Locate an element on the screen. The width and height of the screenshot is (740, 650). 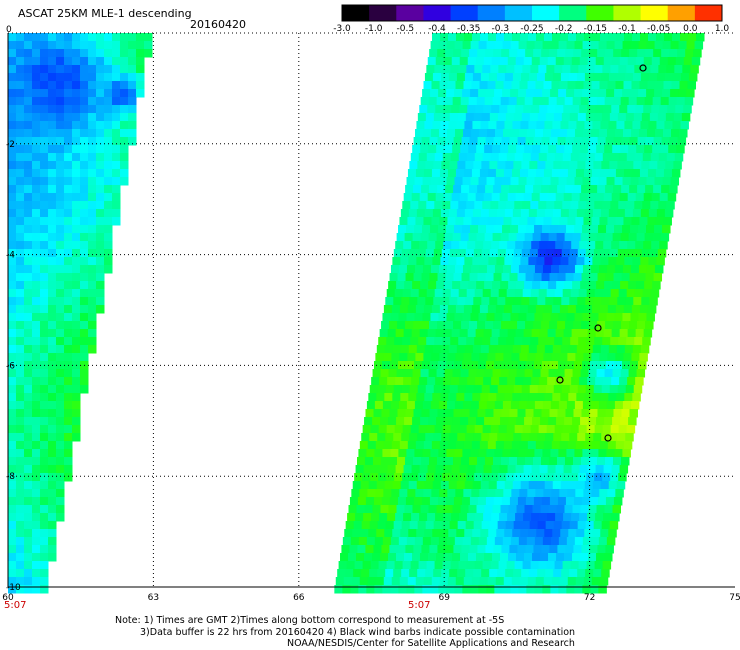
colorbar-tick-label: -0.15 is located at coordinates (595, 29).